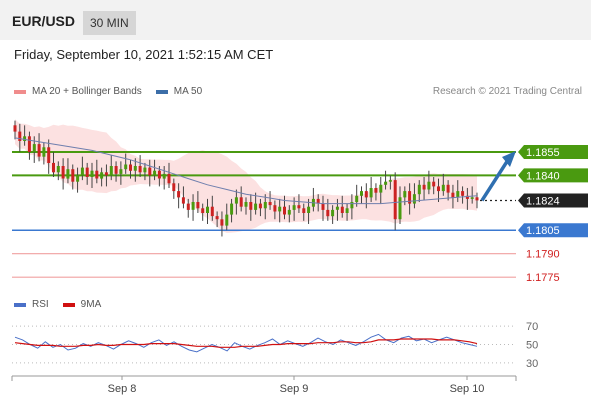  What do you see at coordinates (543, 176) in the screenshot?
I see `level-label-1: 1.1840` at bounding box center [543, 176].